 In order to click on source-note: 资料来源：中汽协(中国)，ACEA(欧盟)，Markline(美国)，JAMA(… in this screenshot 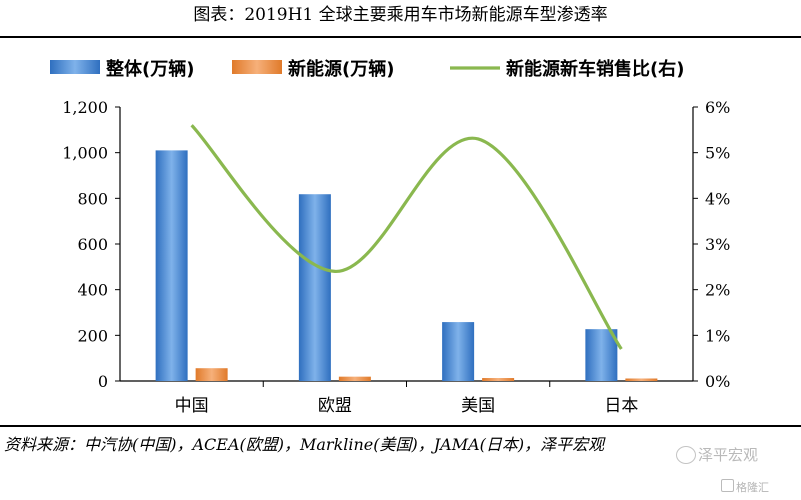, I will do `click(304, 444)`.